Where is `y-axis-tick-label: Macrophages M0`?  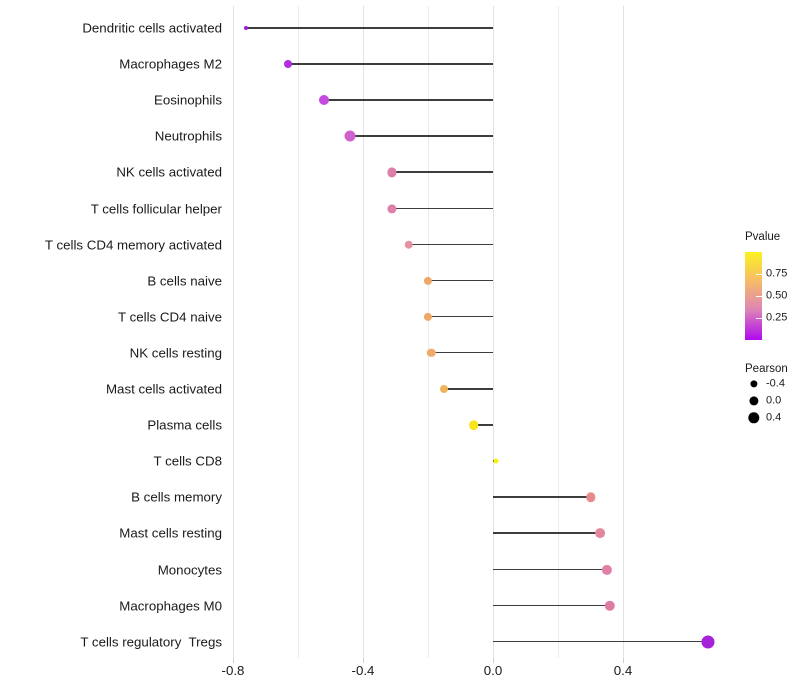 y-axis-tick-label: Macrophages M0 is located at coordinates (170, 605).